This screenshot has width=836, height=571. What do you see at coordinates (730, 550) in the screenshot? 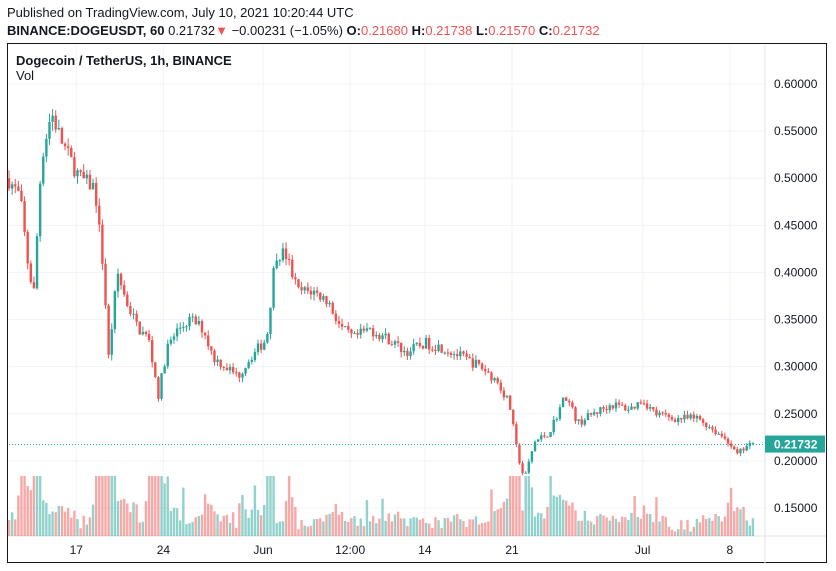
I see `x-tick-label: 8` at bounding box center [730, 550].